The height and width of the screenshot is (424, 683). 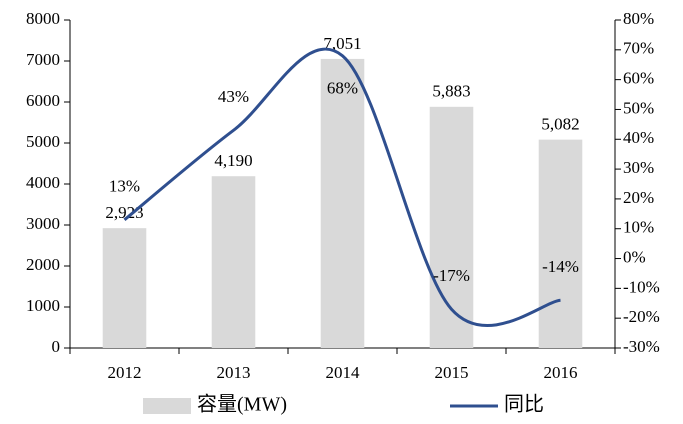 I want to click on line-value-label: 68%, so click(x=342, y=88).